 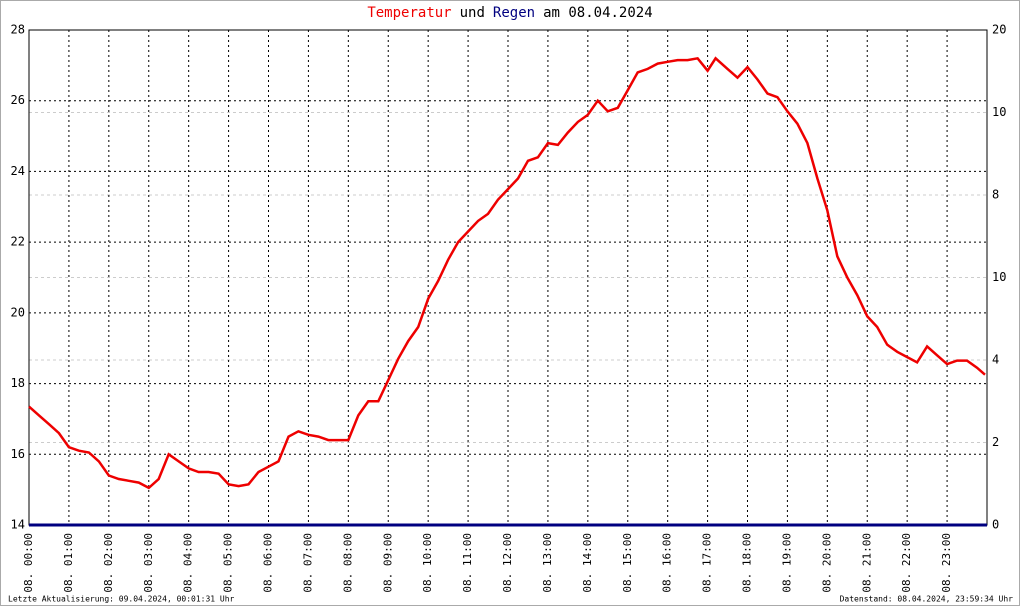 What do you see at coordinates (18, 454) in the screenshot?
I see `y-tick-label: 16` at bounding box center [18, 454].